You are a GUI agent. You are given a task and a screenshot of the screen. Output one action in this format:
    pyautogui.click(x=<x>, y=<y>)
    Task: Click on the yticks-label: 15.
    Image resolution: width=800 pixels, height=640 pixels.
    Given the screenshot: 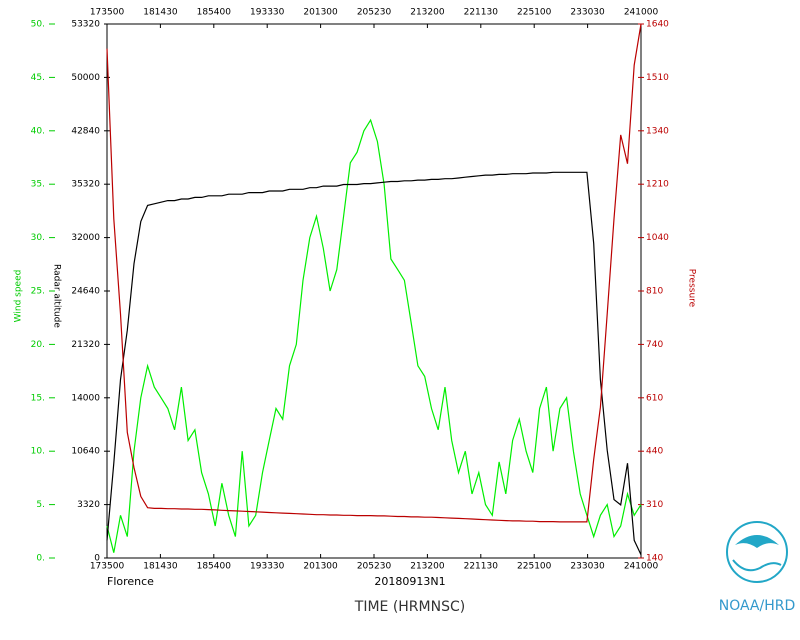 What is the action you would take?
    pyautogui.click(x=38, y=398)
    